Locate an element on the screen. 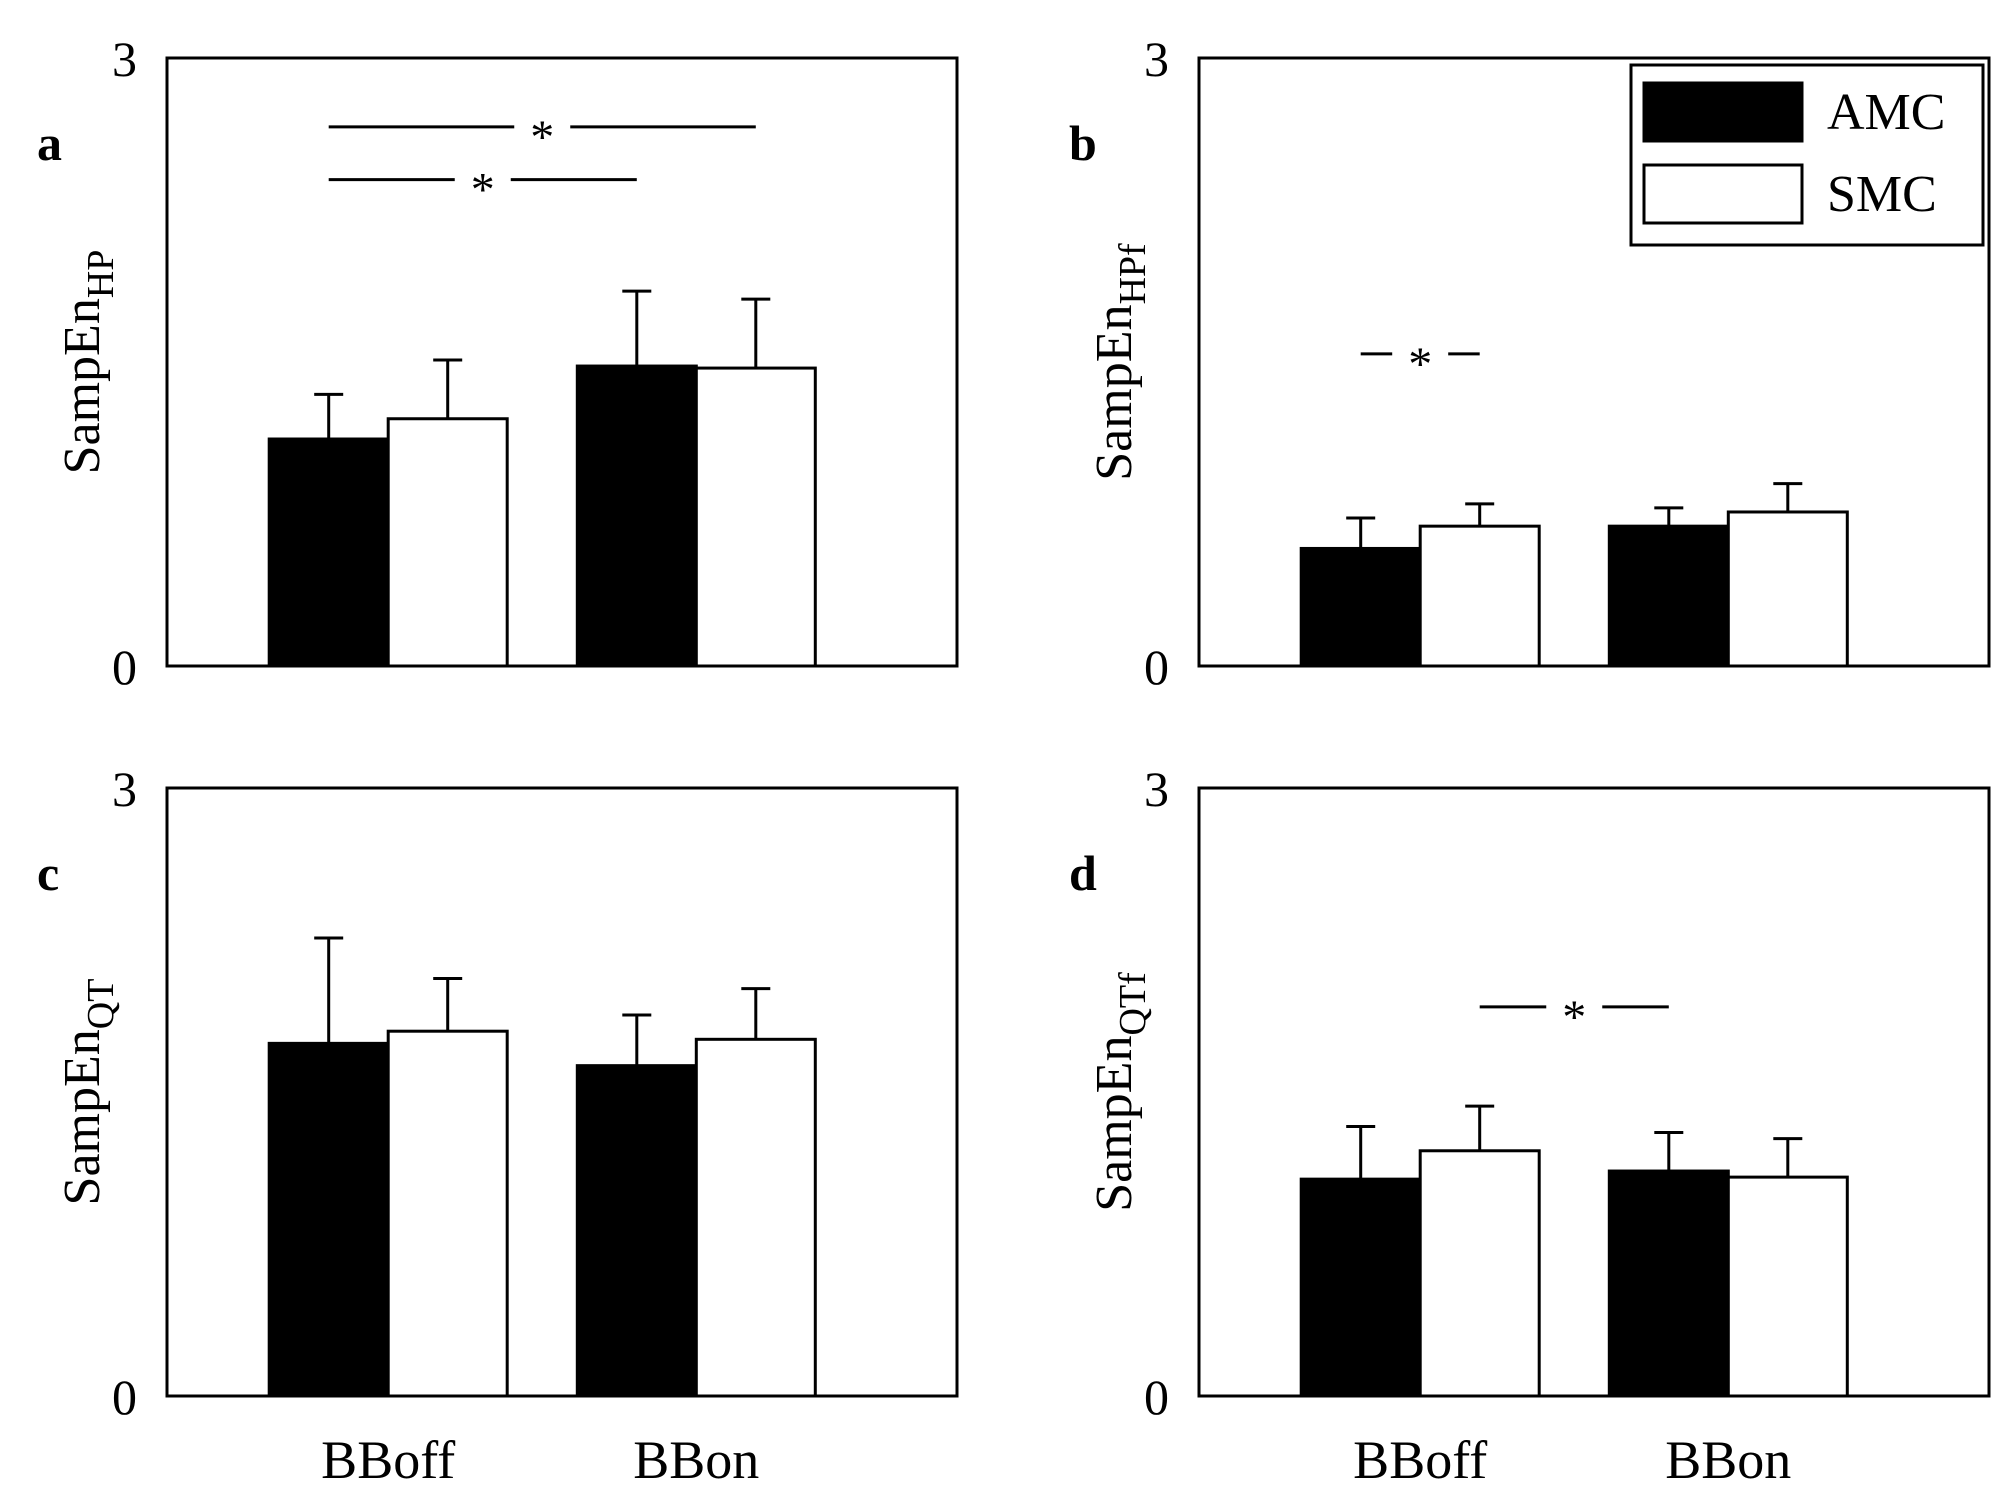  y-axis-label: SampEnQT is located at coordinates (88, 1092).